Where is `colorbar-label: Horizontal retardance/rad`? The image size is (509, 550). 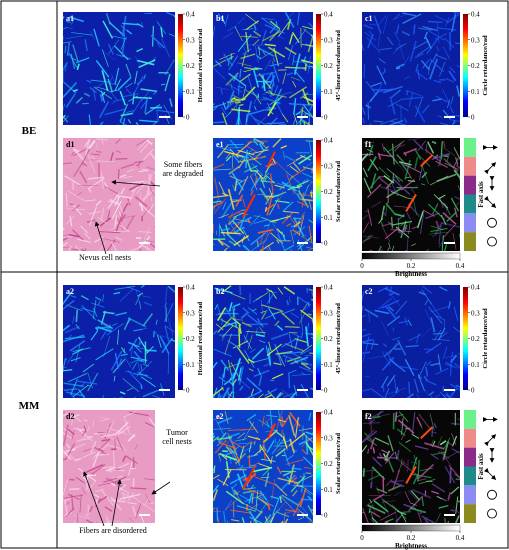
colorbar-label: Horizontal retardance/rad is located at coordinates (200, 65).